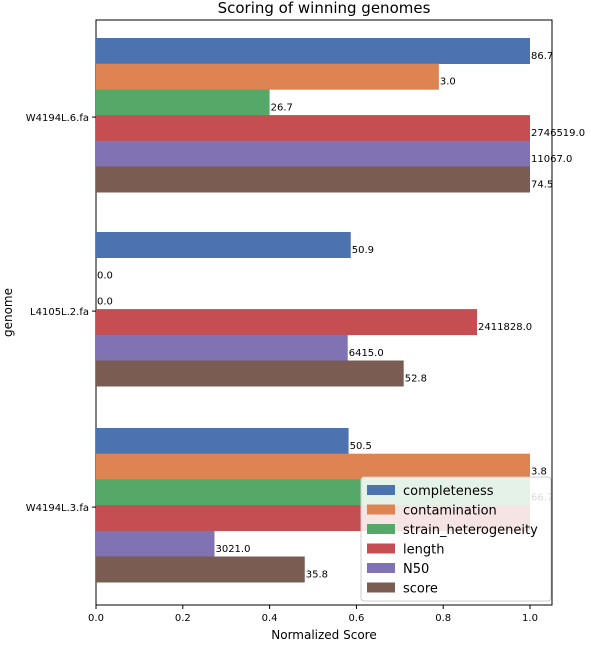 Image resolution: width=591 pixels, height=664 pixels. I want to click on legend-label-N50: N50, so click(416, 569).